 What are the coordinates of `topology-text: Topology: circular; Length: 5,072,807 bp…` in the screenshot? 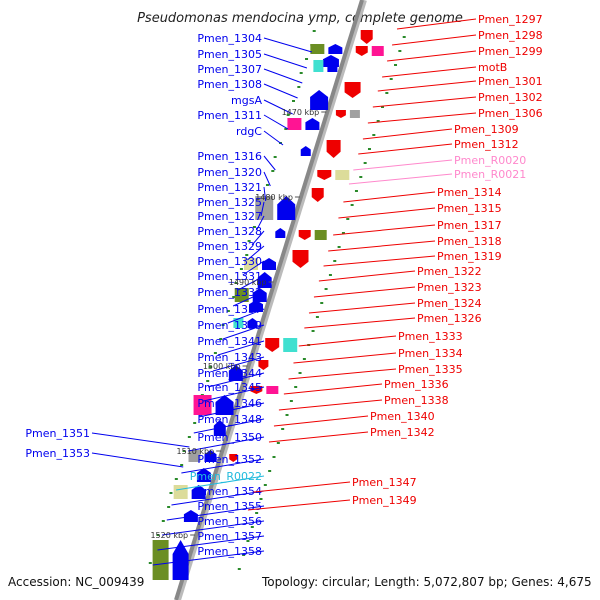 It's located at (426, 582).